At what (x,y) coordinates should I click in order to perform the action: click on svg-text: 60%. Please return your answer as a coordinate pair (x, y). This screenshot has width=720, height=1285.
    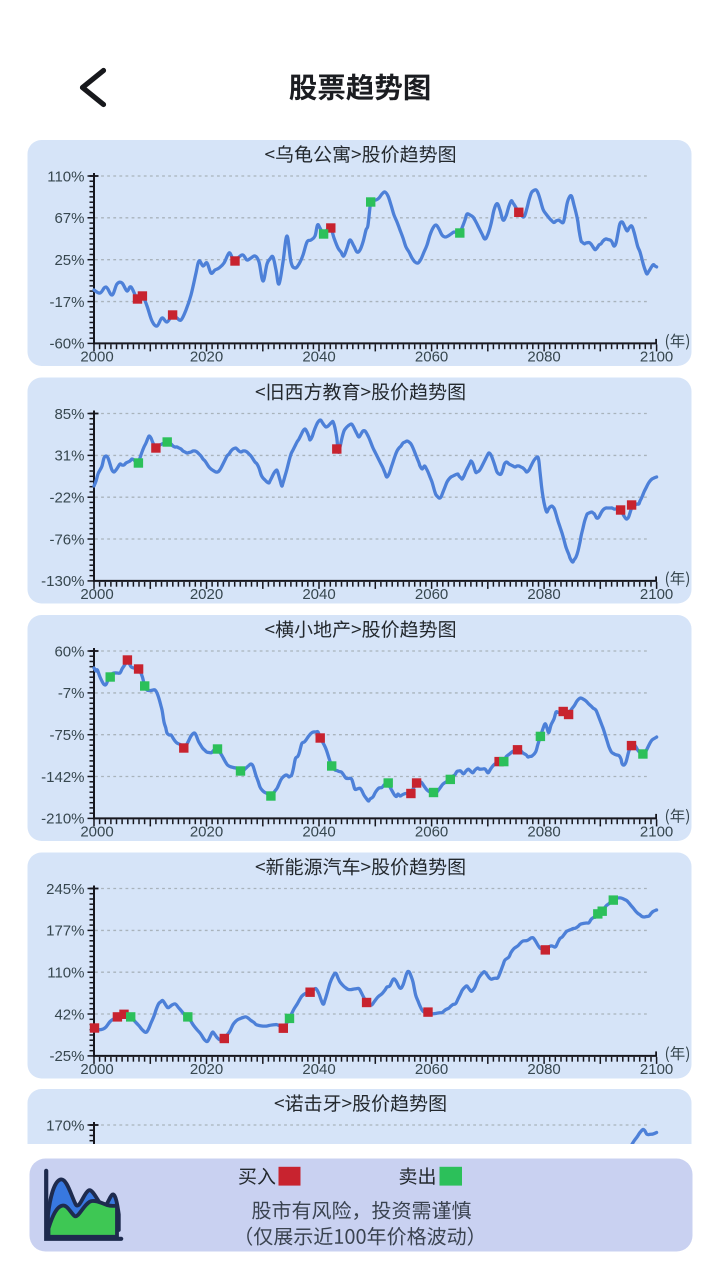
    Looking at the image, I should click on (69, 651).